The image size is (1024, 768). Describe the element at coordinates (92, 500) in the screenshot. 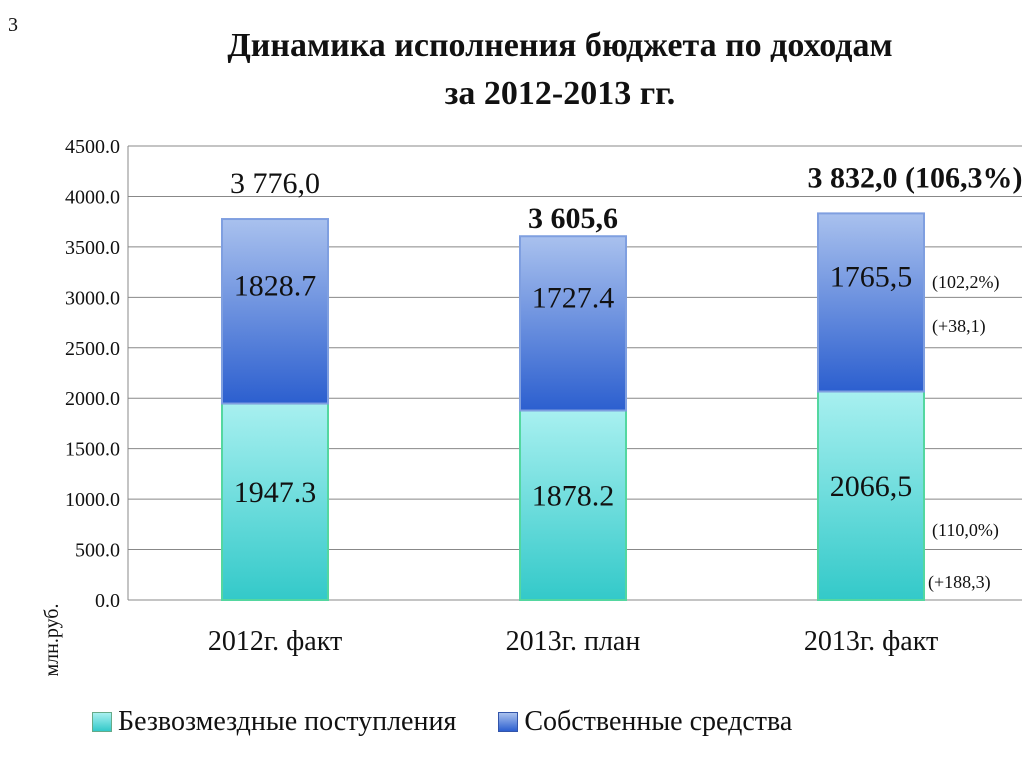

I see `y-tick-label: 1000.0` at that location.